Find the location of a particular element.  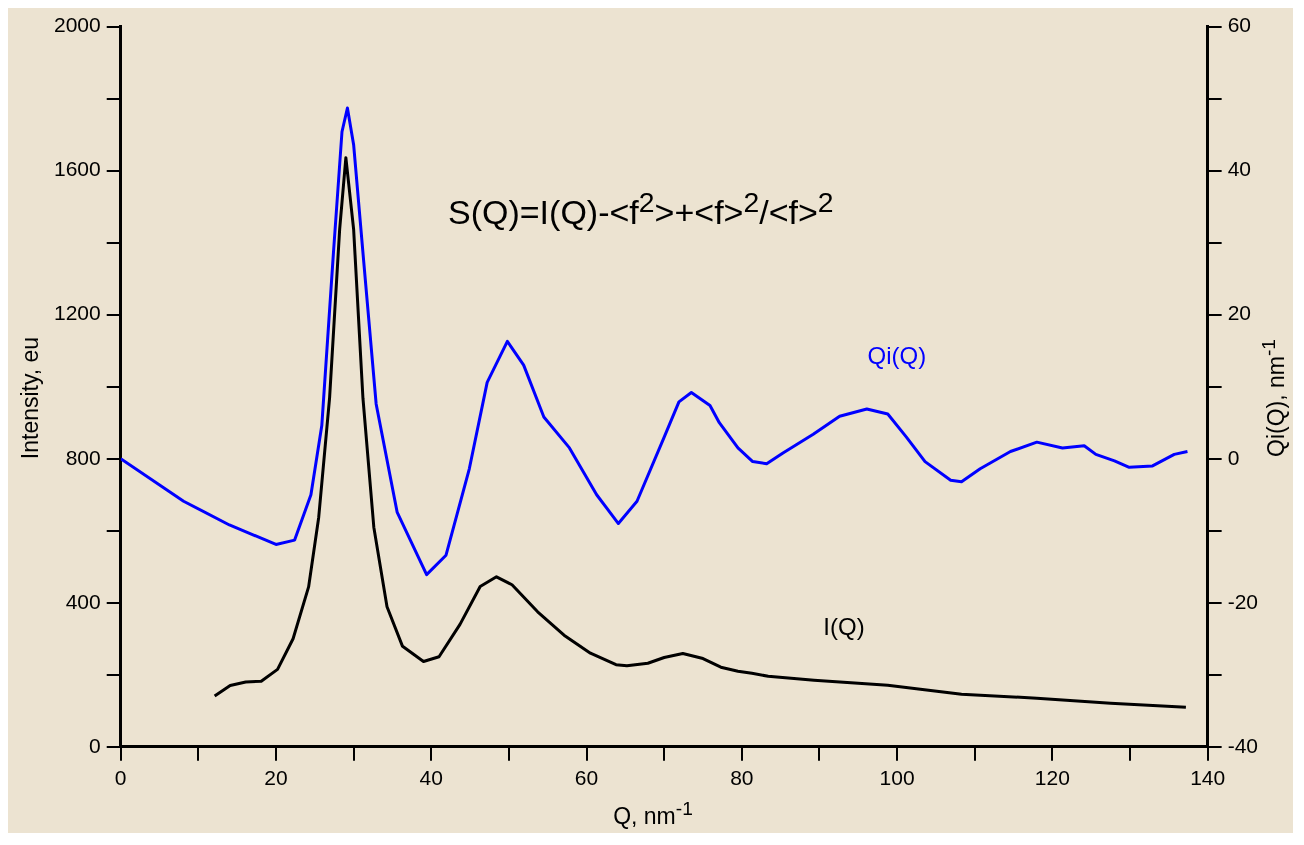

x-tick-label: 80 is located at coordinates (742, 778).